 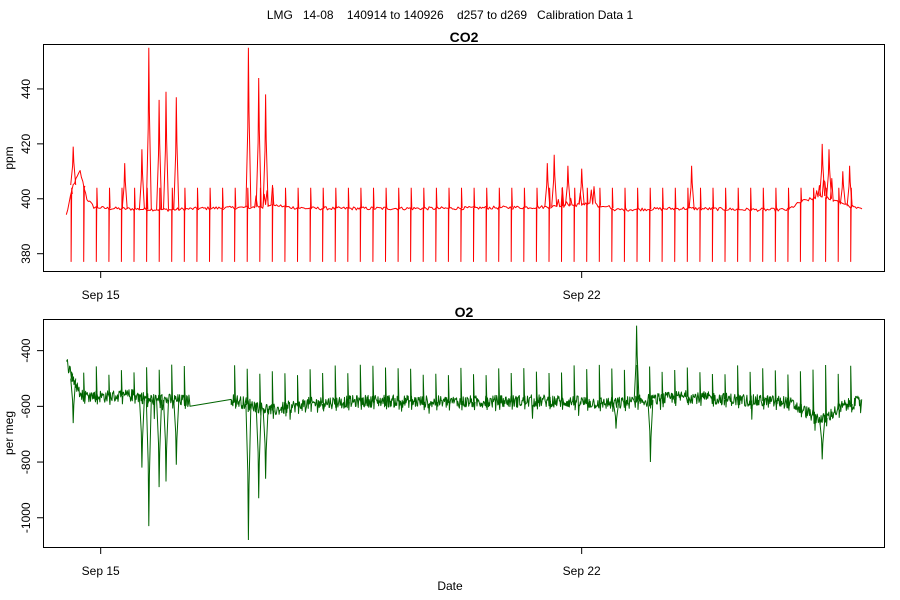 What do you see at coordinates (26, 89) in the screenshot?
I see `co2-y-tick-label: 440` at bounding box center [26, 89].